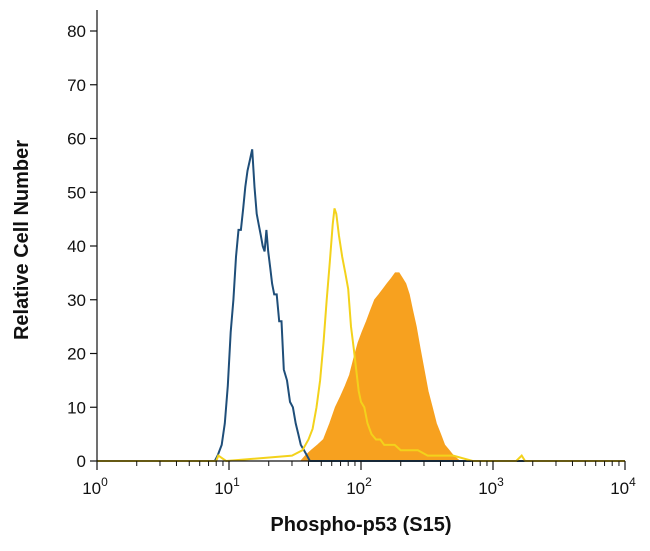  Describe the element at coordinates (76, 300) in the screenshot. I see `y-tick-label: 30` at that location.